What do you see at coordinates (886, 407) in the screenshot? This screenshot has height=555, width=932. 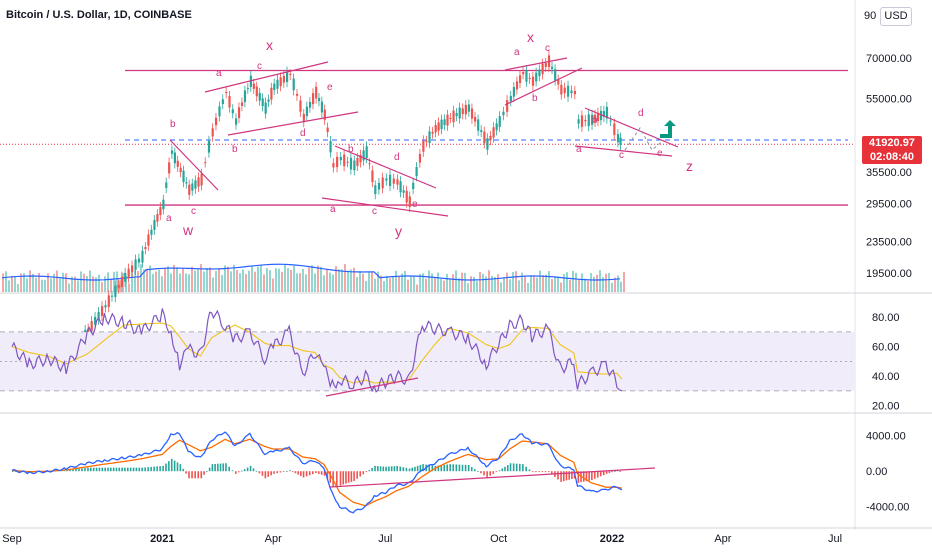 I see `rsi-tick-label: 20.00` at bounding box center [886, 407].